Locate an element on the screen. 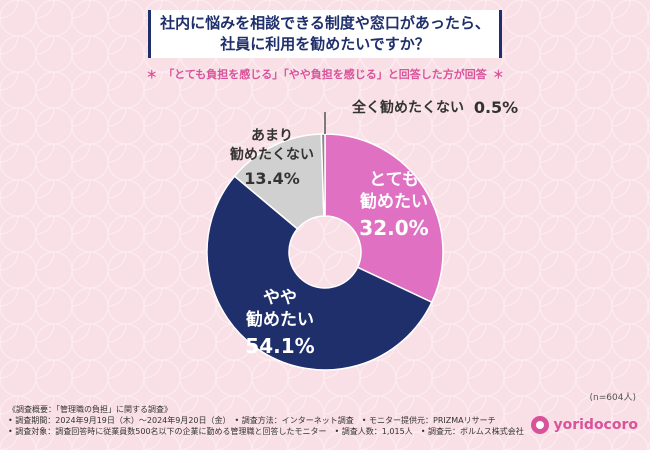 This screenshot has height=450, width=650. sample-size-label: (n=604人) is located at coordinates (612, 398).